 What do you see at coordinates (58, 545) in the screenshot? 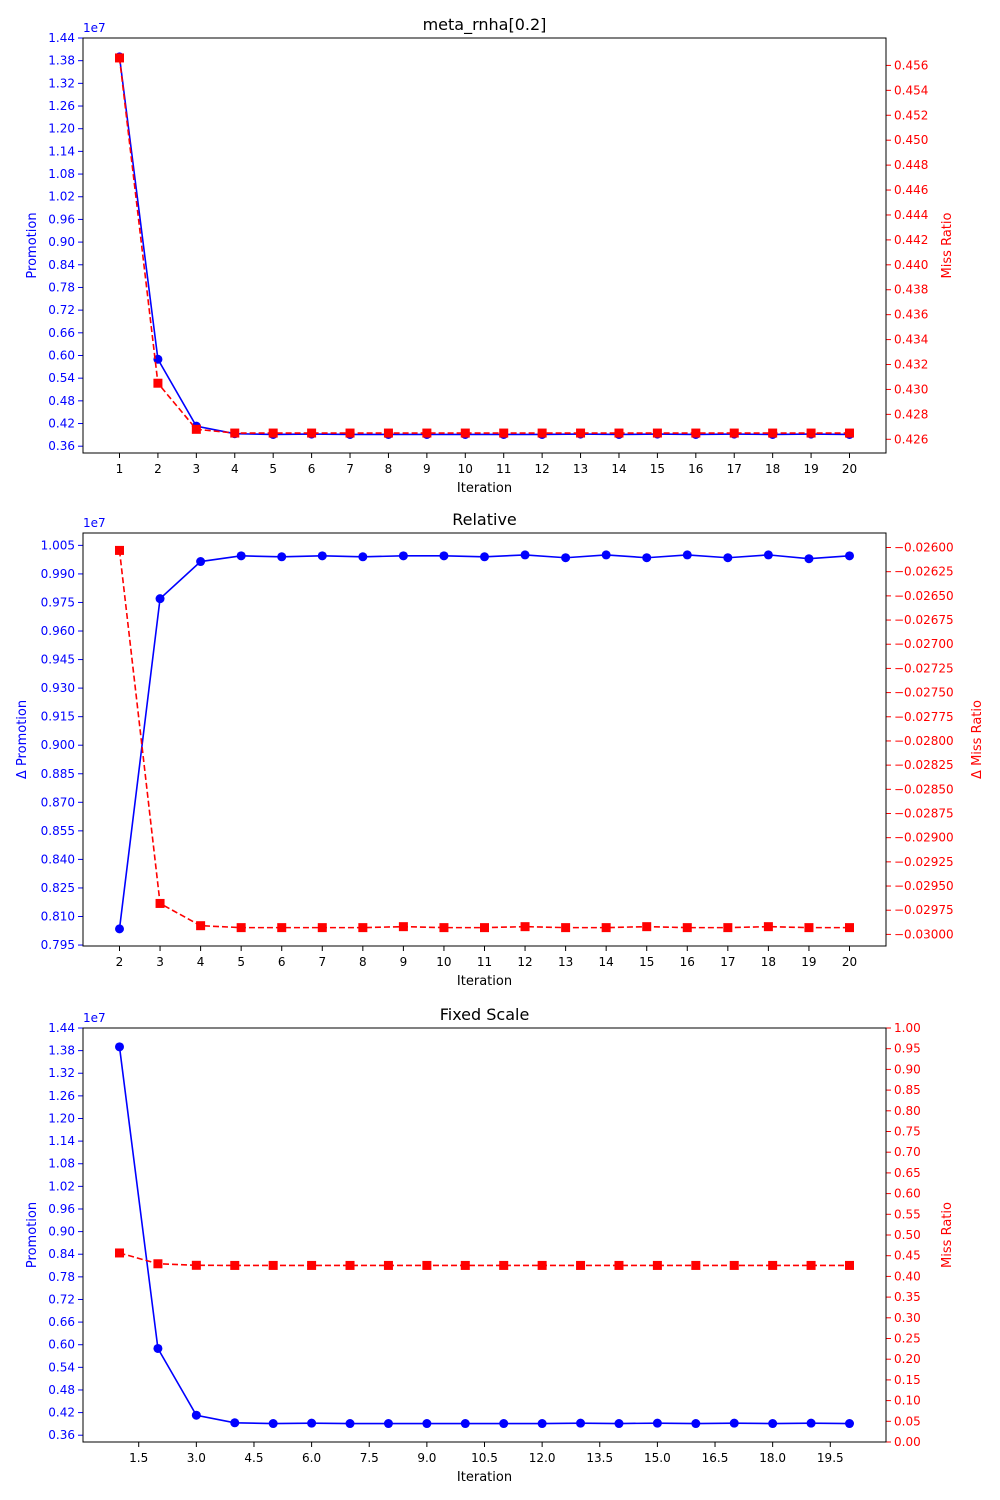
I see `left-tick-label: 1.005` at bounding box center [58, 545].